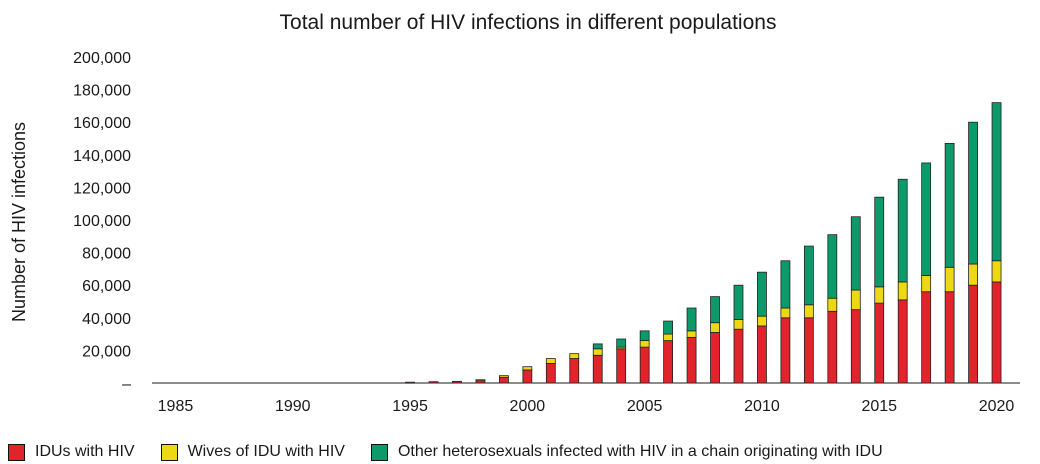 The width and height of the screenshot is (1040, 464). I want to click on y-tick-label: 40,000, so click(106, 319).